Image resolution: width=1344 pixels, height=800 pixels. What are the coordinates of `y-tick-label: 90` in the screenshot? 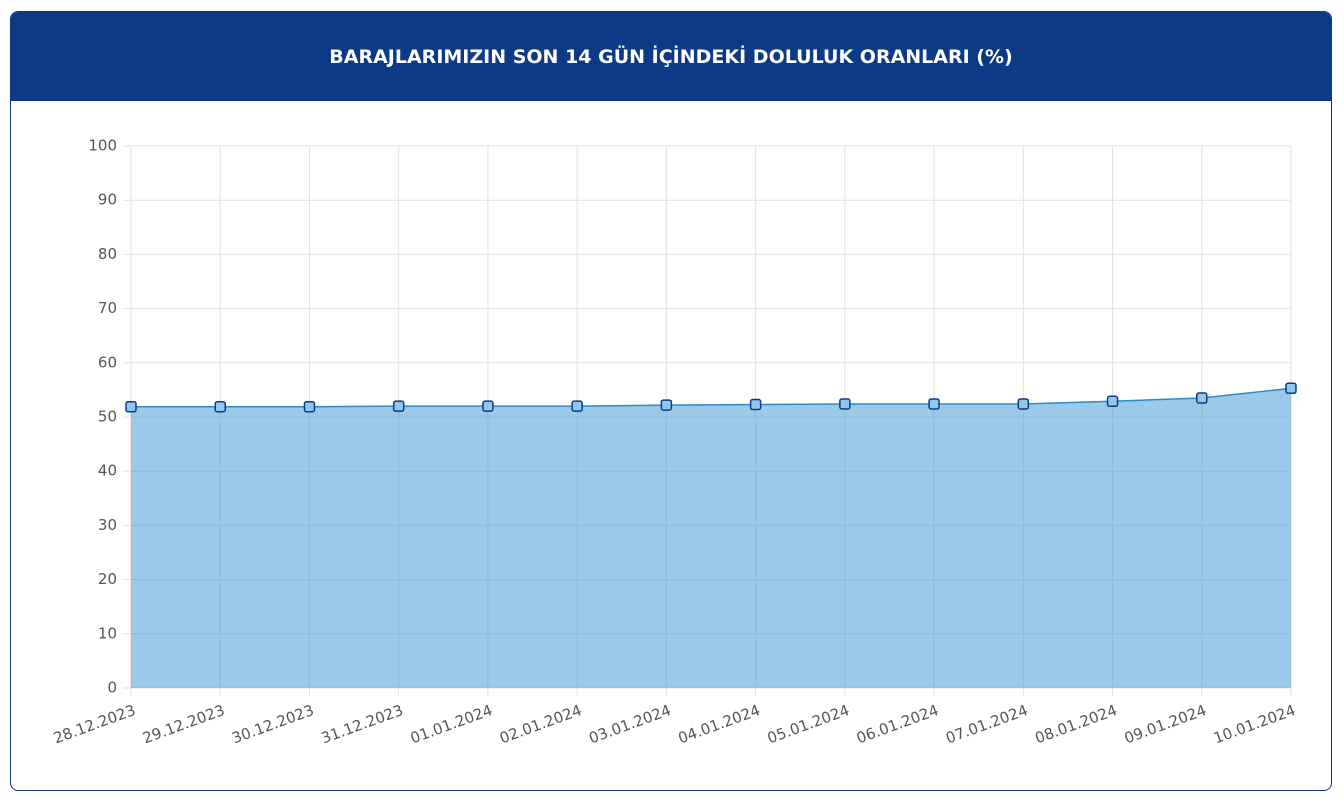 It's located at (107, 200).